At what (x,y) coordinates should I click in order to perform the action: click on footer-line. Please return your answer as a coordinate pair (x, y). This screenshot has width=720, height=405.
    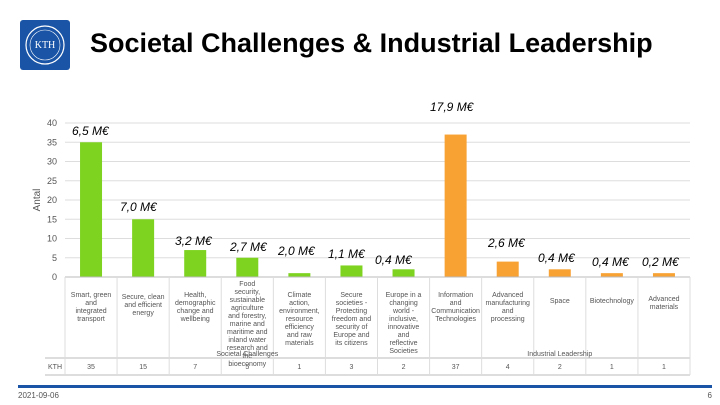
    Looking at the image, I should click on (365, 386).